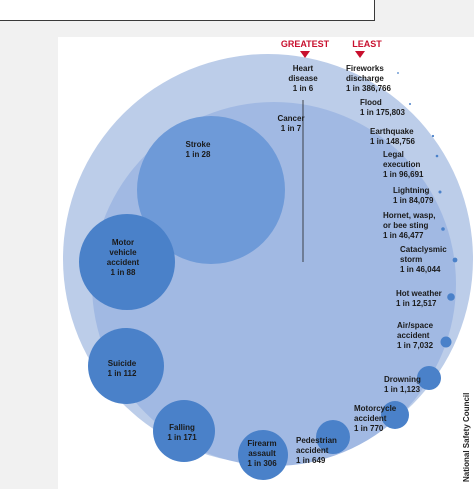 The height and width of the screenshot is (489, 474). What do you see at coordinates (316, 440) in the screenshot?
I see `name-text: Pedestrian` at bounding box center [316, 440].